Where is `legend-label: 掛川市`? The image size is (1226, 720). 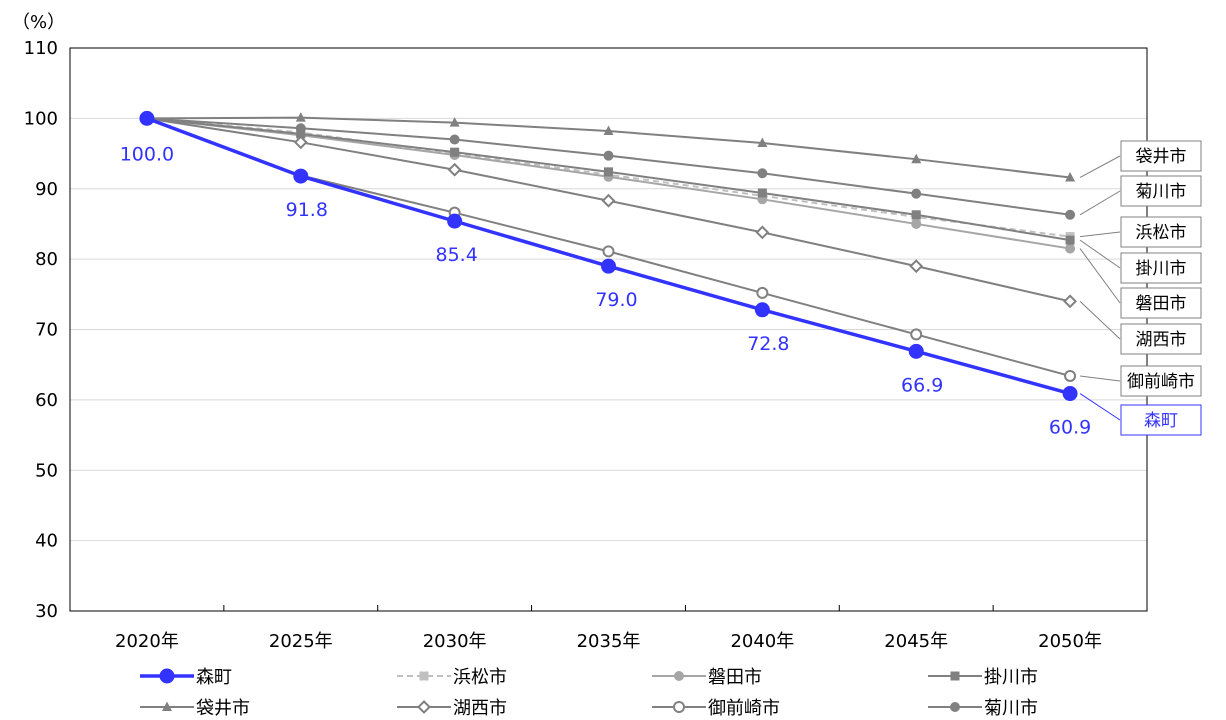
legend-label: 掛川市 is located at coordinates (1011, 677).